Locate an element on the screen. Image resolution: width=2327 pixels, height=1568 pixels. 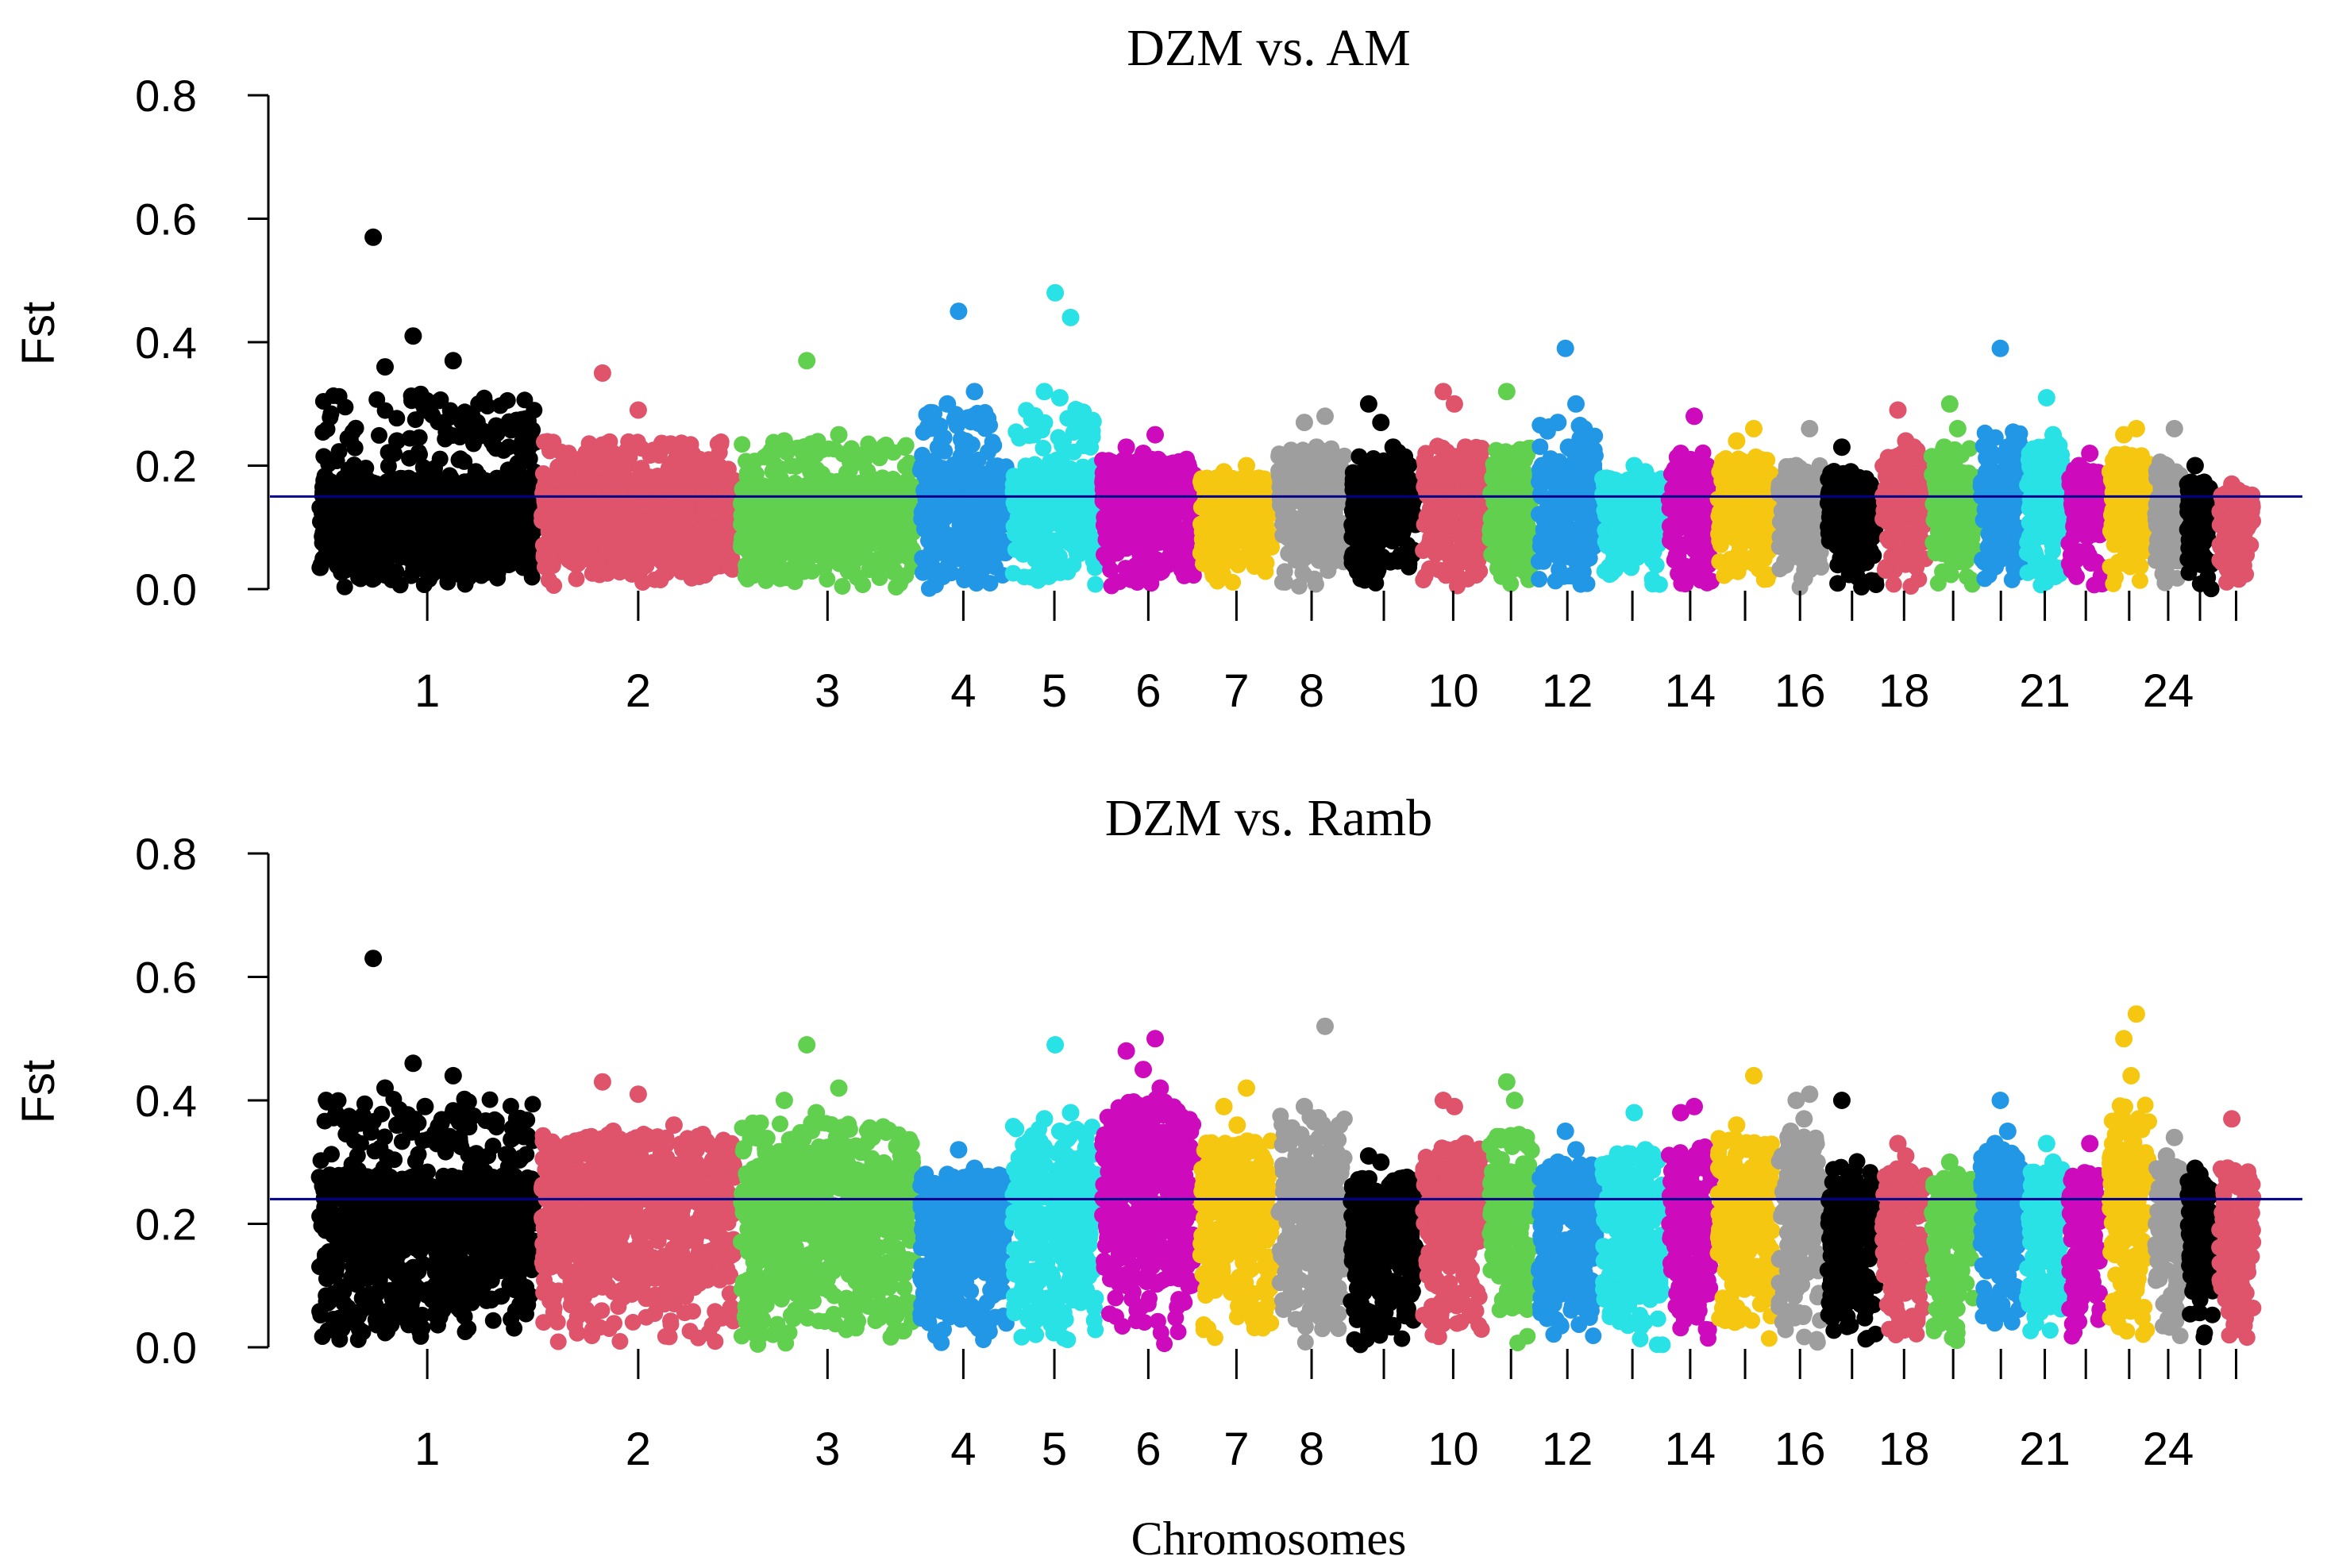
chromosome-10-points is located at coordinates (1453, 489).